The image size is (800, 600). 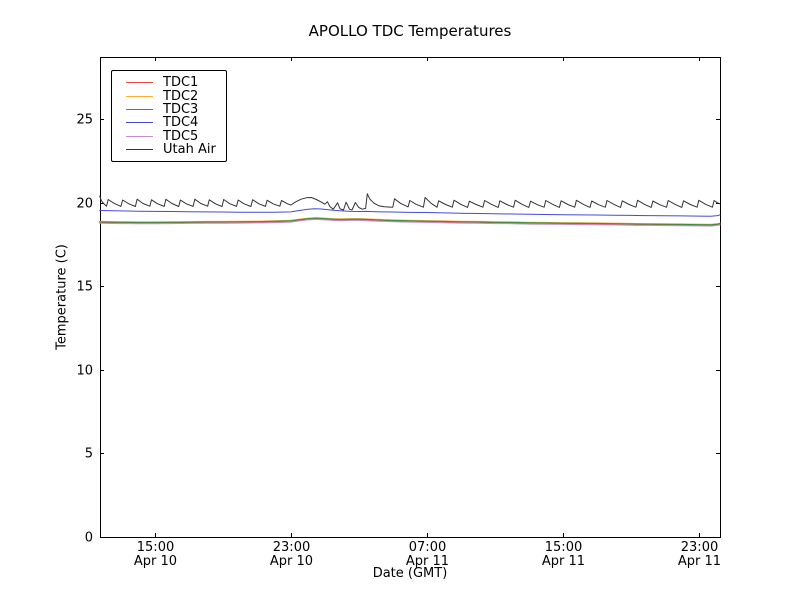 What do you see at coordinates (410, 31) in the screenshot?
I see `chart-title: APOLLO TDC Temperatures` at bounding box center [410, 31].